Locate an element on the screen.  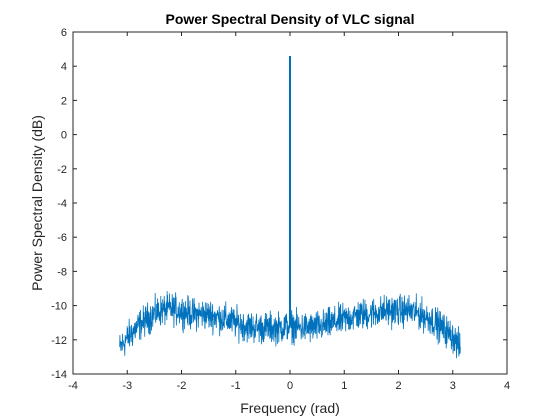
x-tick-label: -1 is located at coordinates (236, 386).